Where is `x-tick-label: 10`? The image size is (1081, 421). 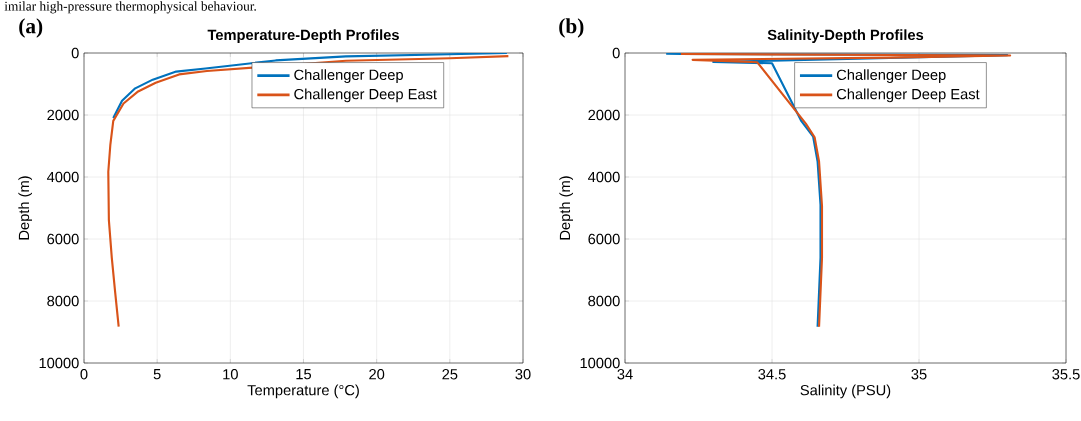
x-tick-label: 10 is located at coordinates (230, 374).